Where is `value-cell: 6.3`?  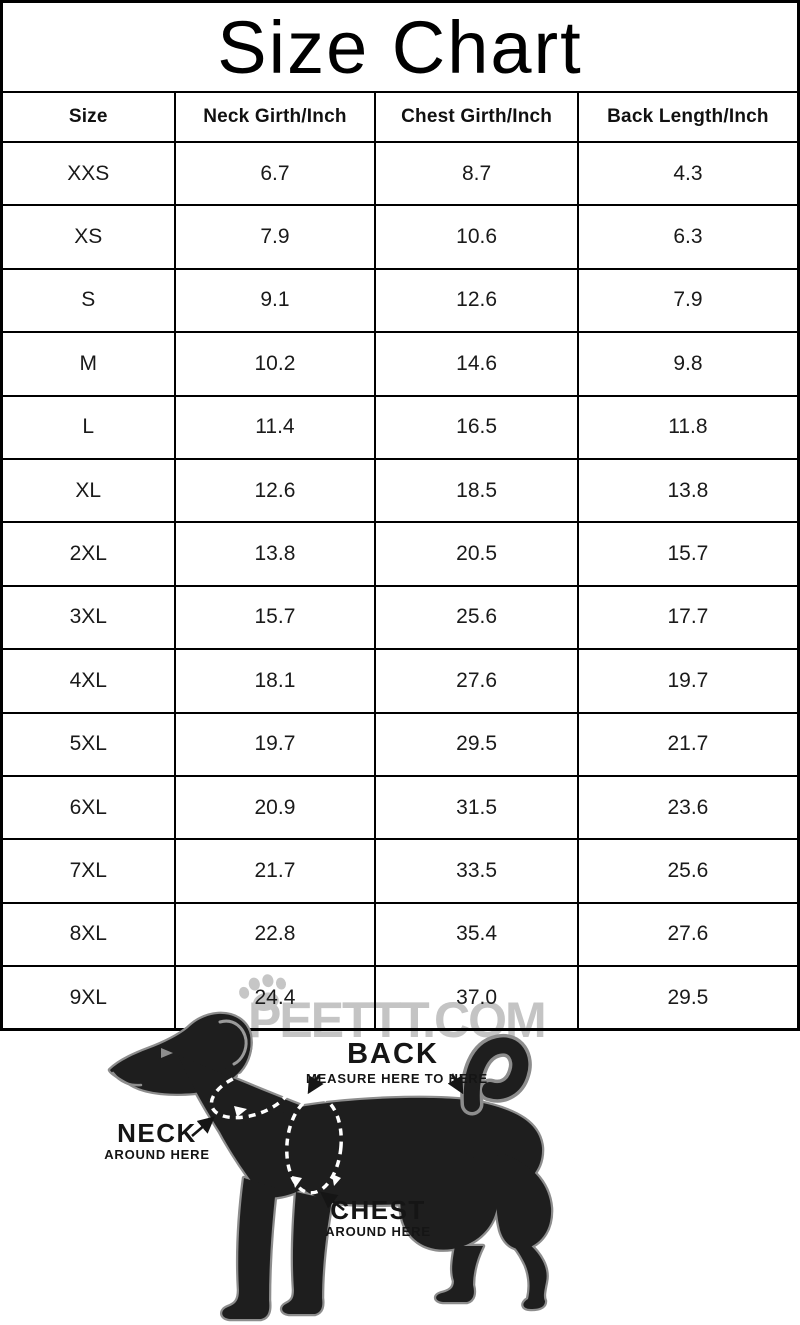 value-cell: 6.3 is located at coordinates (686, 237).